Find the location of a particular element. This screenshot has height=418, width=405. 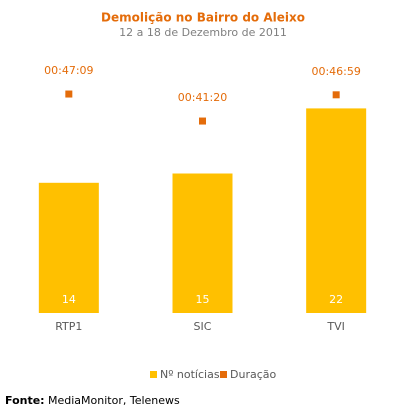

marker-label: 00:41:20 is located at coordinates (202, 97).